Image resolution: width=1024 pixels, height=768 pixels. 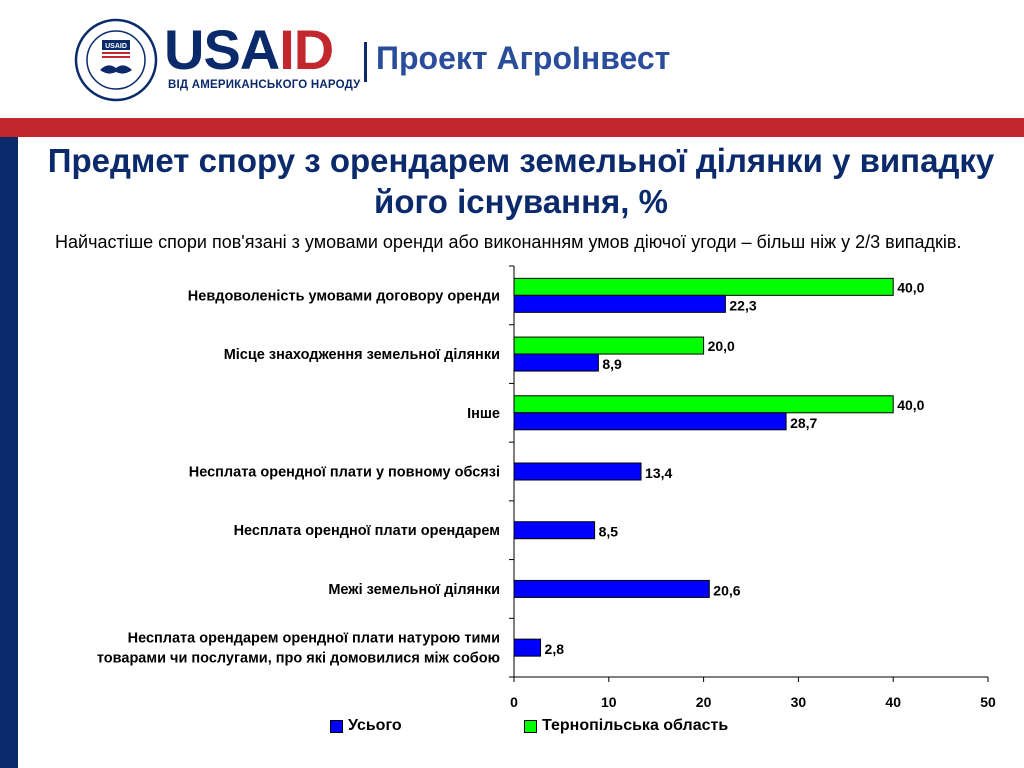 I want to click on legend-swatch-region, so click(x=530, y=726).